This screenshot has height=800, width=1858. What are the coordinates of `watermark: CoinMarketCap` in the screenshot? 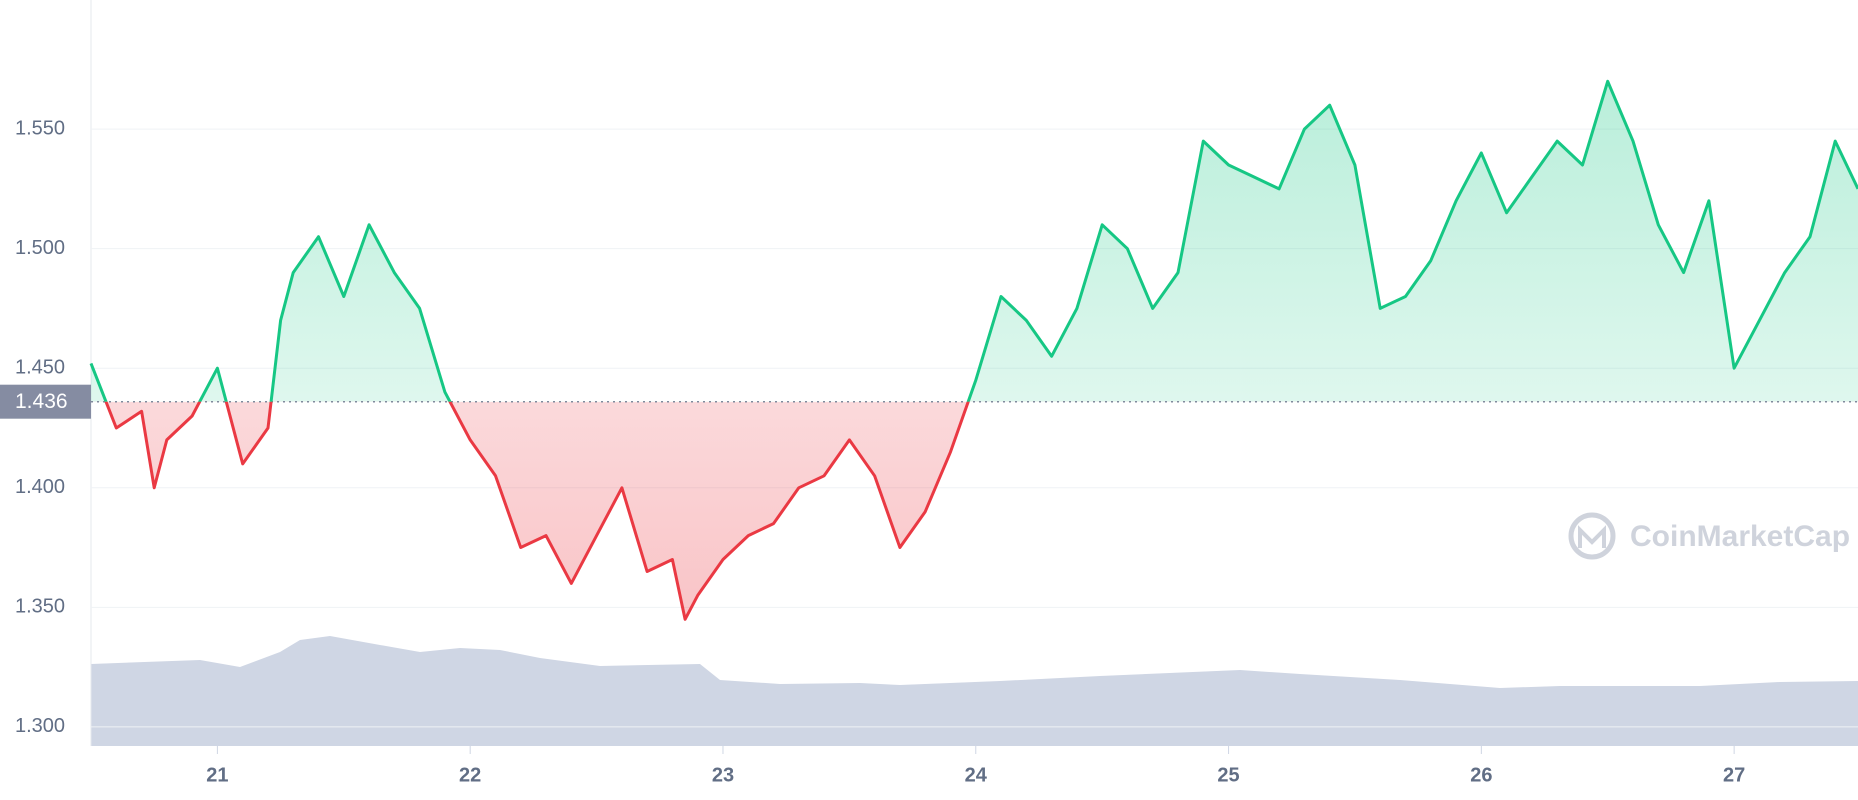 It's located at (1709, 536).